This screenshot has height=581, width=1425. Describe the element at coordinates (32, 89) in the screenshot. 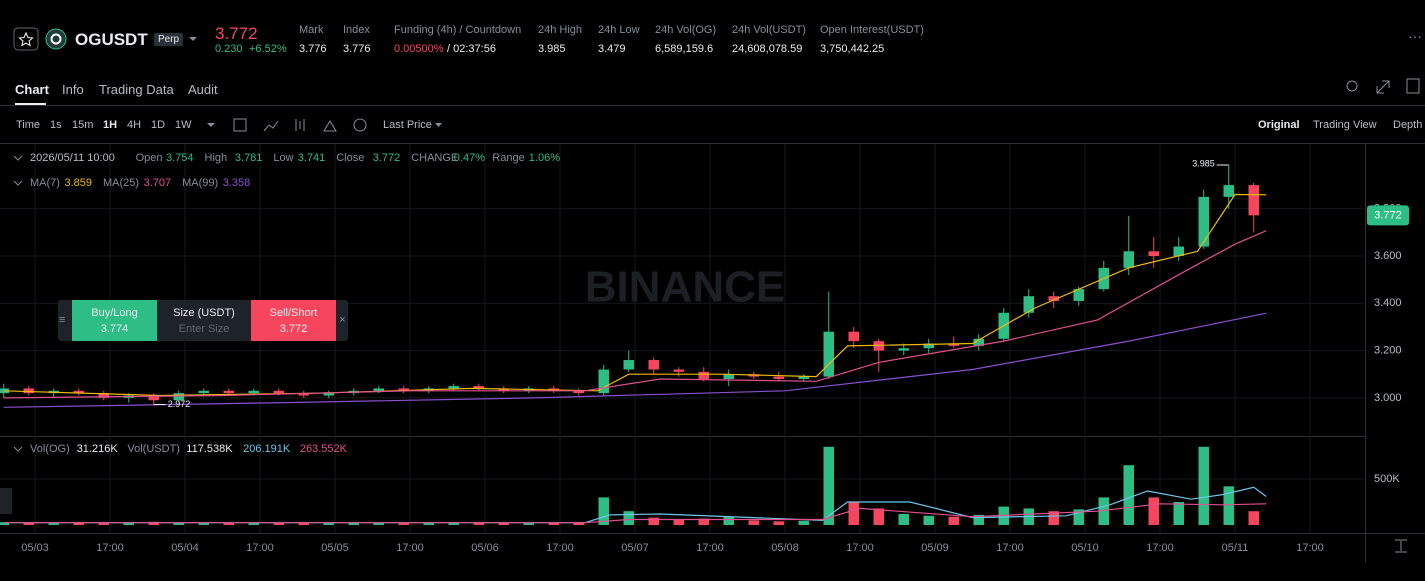

I see `tab: Chart` at that location.